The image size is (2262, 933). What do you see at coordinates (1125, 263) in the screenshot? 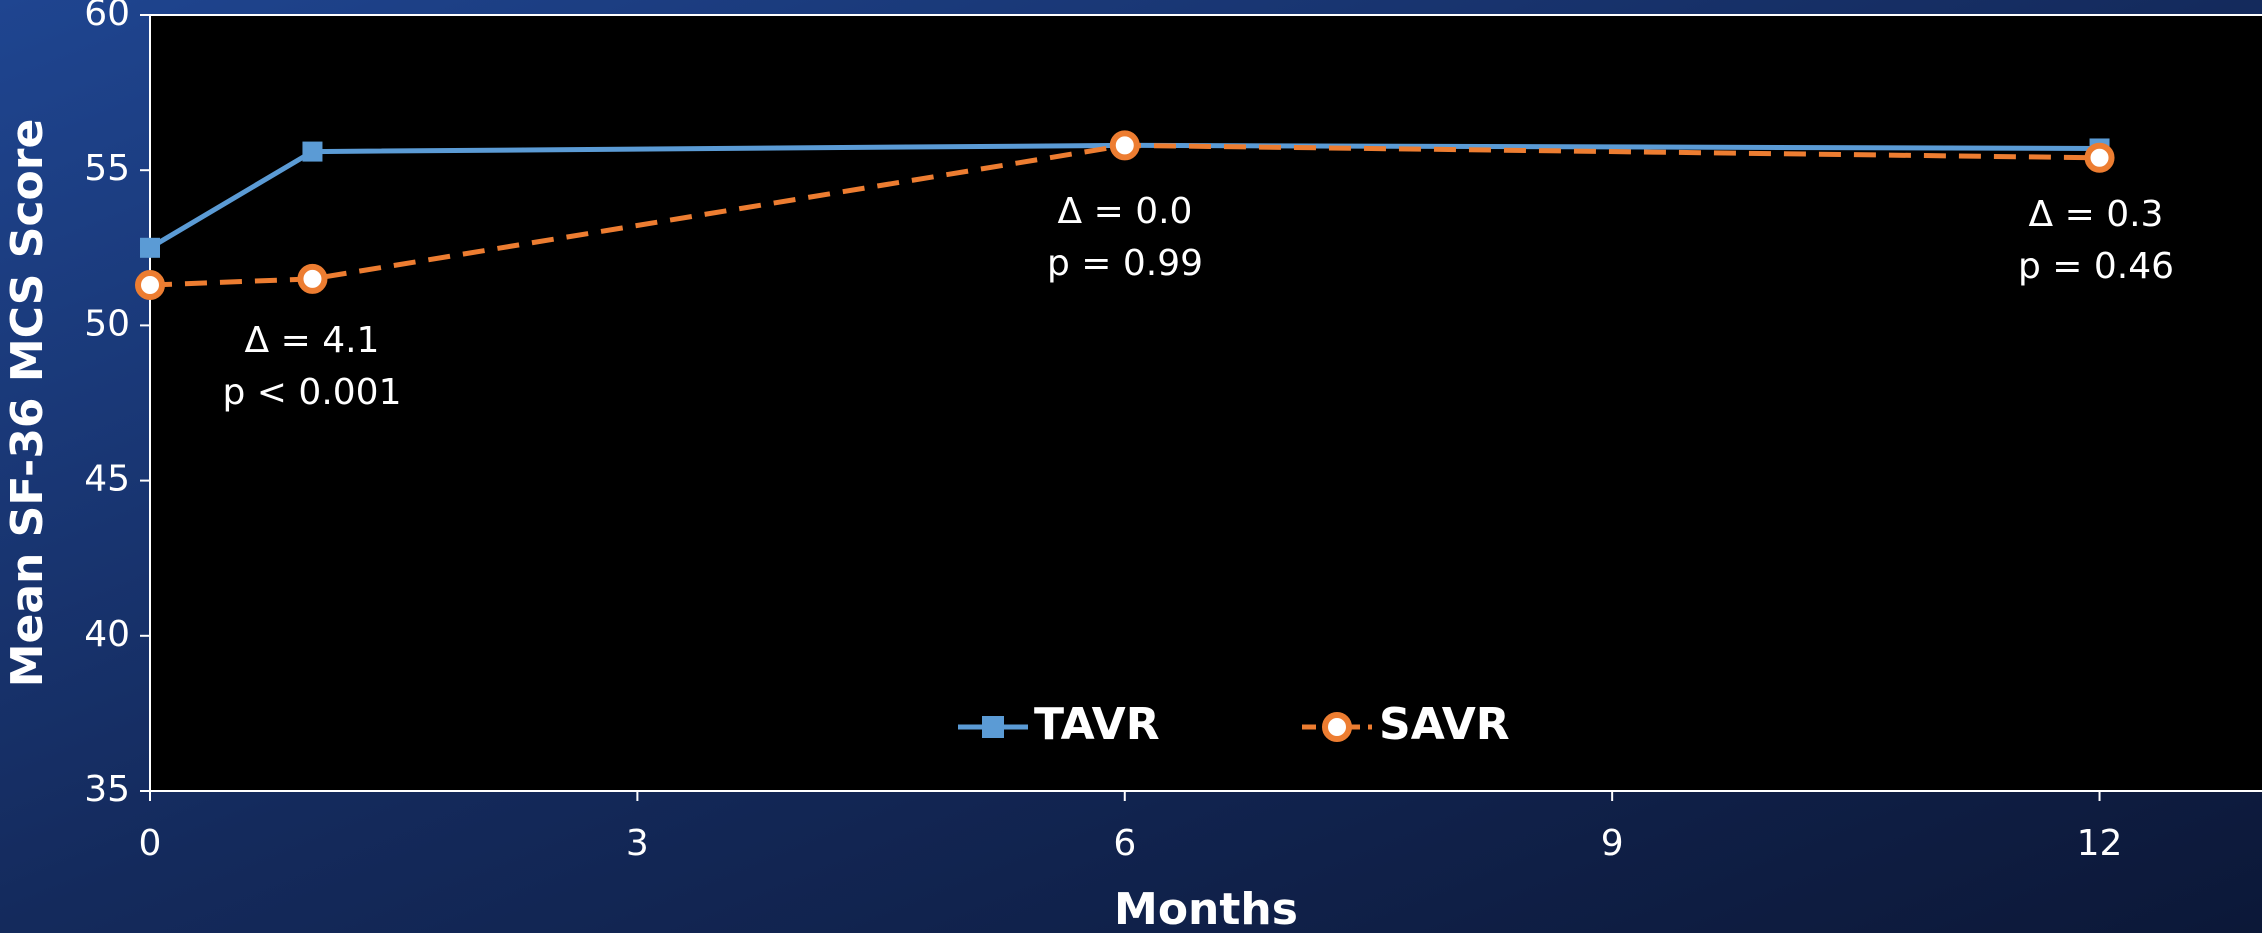
I see `annotation: p = 0.99` at bounding box center [1125, 263].